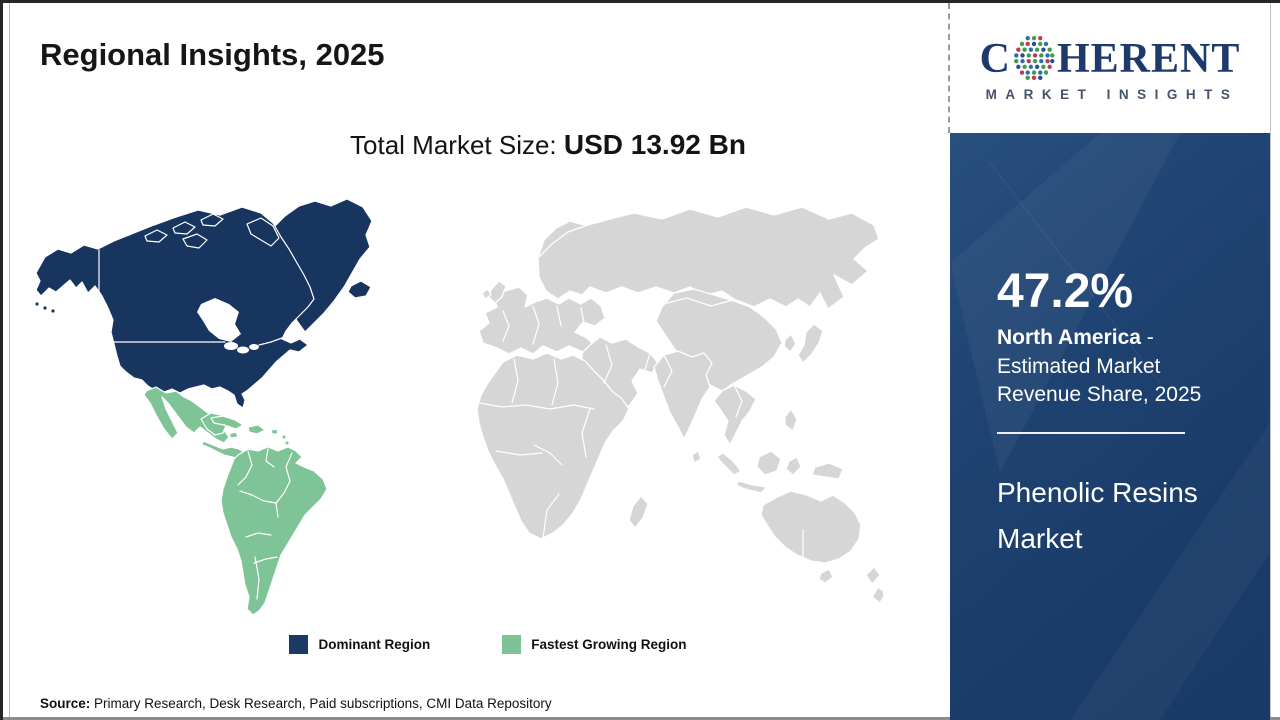 Image resolution: width=1280 pixels, height=720 pixels. Describe the element at coordinates (751, 487) in the screenshot. I see `island-java` at that location.